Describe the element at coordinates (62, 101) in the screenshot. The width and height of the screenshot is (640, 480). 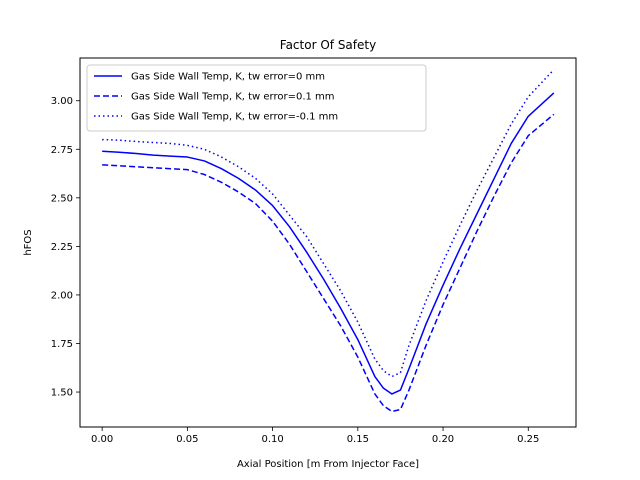
I see `y-tick-label: 3.00` at that location.